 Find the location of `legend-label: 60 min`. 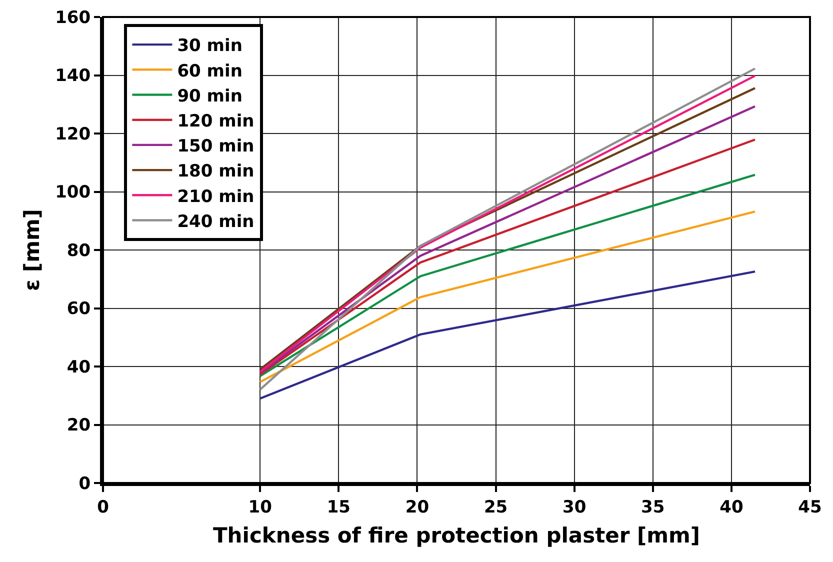

legend-label: 60 min is located at coordinates (209, 71).